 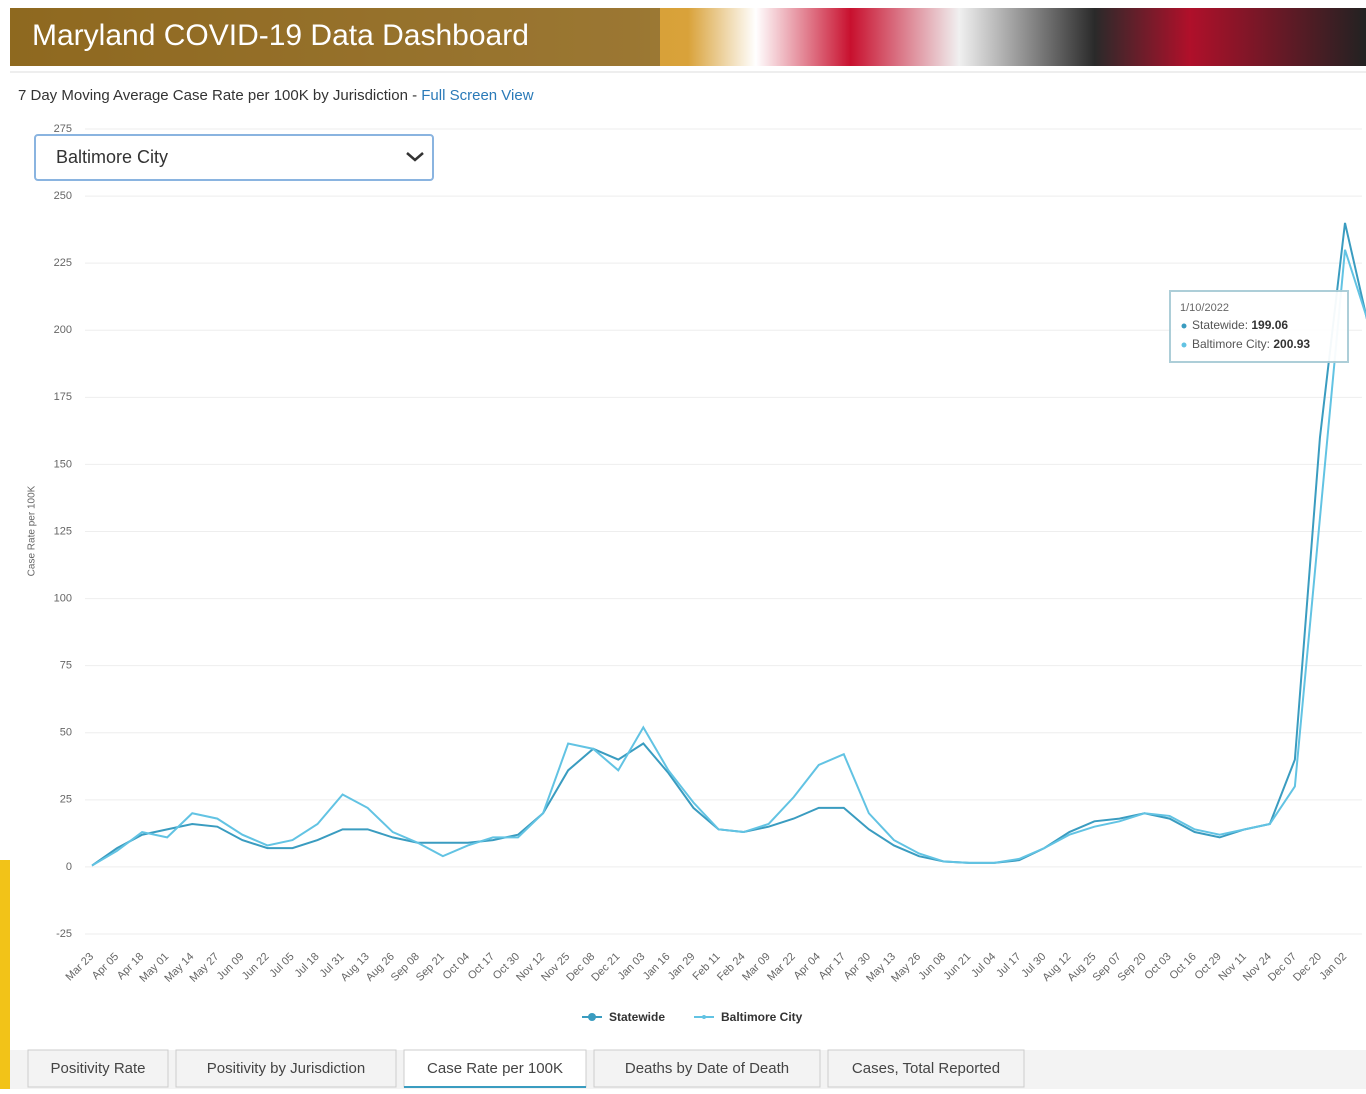 I want to click on x-tick-label: Oct 03, so click(x=1157, y=966).